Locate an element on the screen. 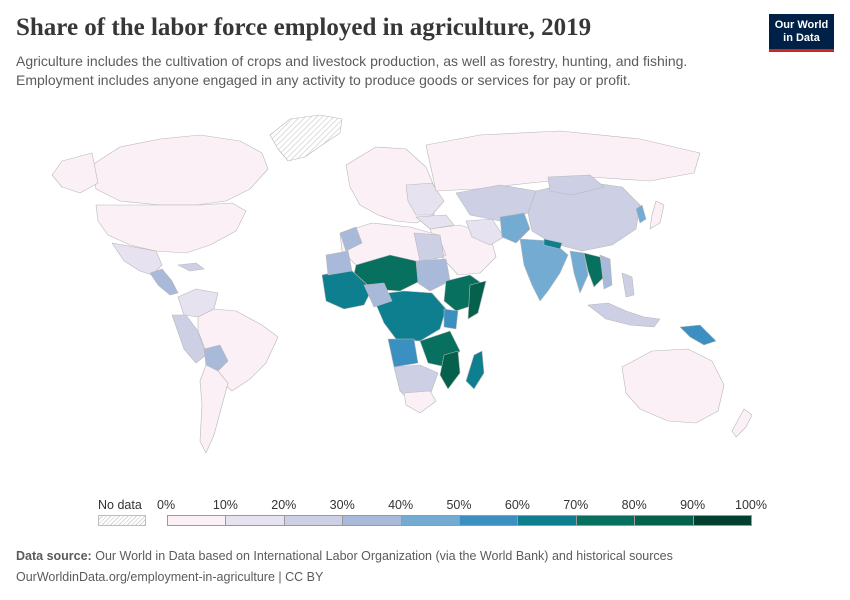 This screenshot has height=600, width=850. legend-tick-3: 30% is located at coordinates (342, 505).